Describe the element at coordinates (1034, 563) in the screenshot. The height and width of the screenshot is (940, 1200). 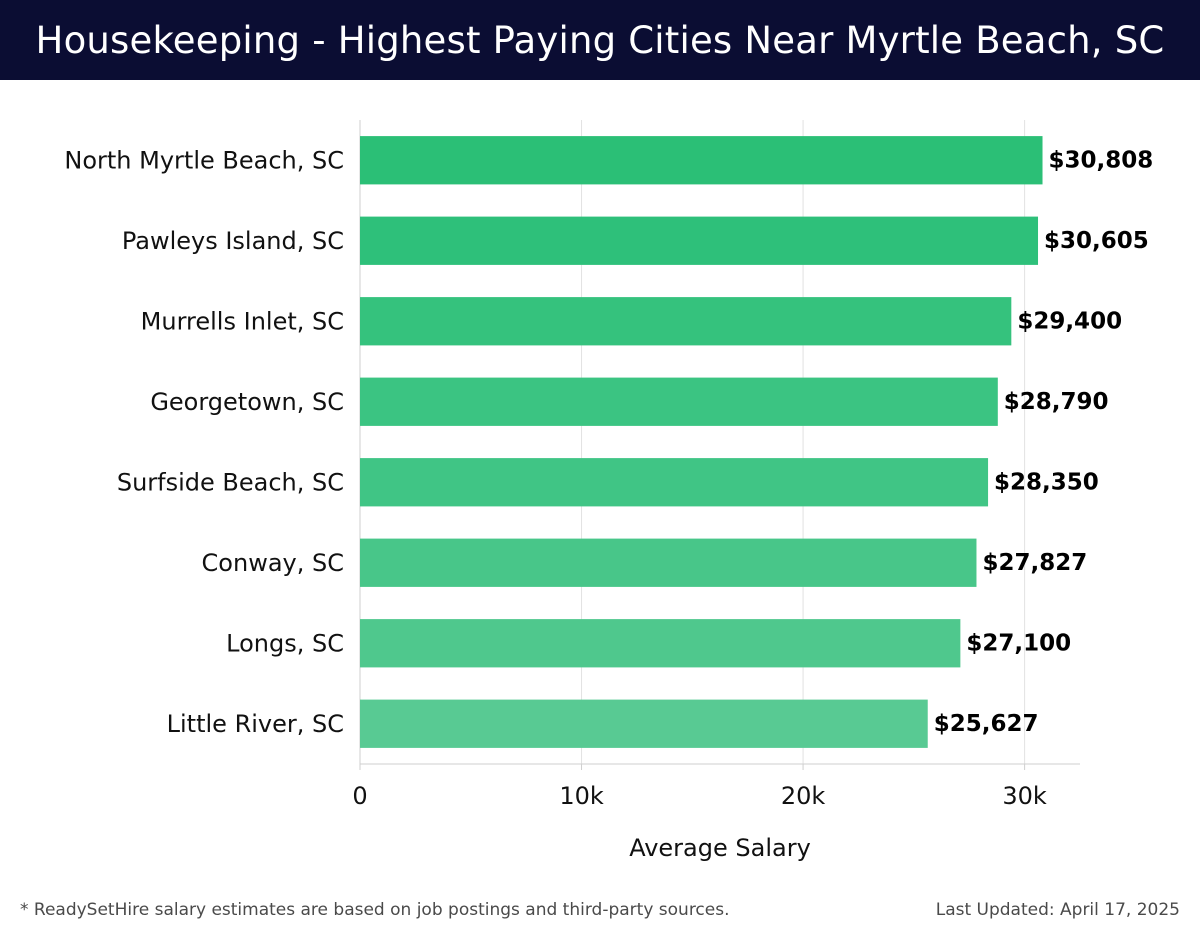
I see `value-label: $27,827` at that location.